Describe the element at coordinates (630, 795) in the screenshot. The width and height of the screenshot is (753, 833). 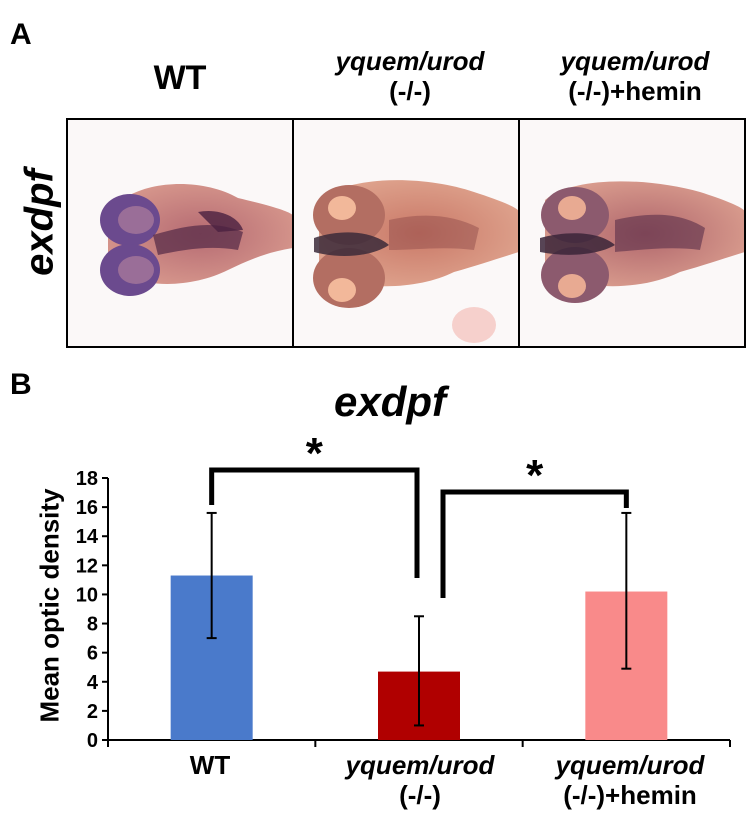
I see `x-label-line2: (-/-)+hemin` at that location.